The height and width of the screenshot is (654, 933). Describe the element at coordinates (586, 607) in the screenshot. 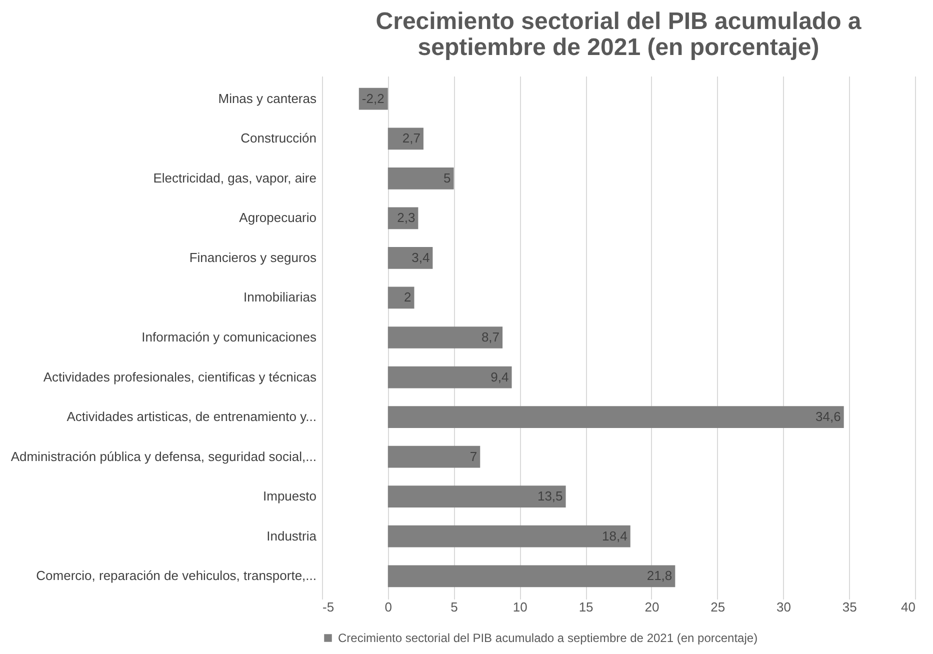

I see `x-tick-label: 15` at that location.